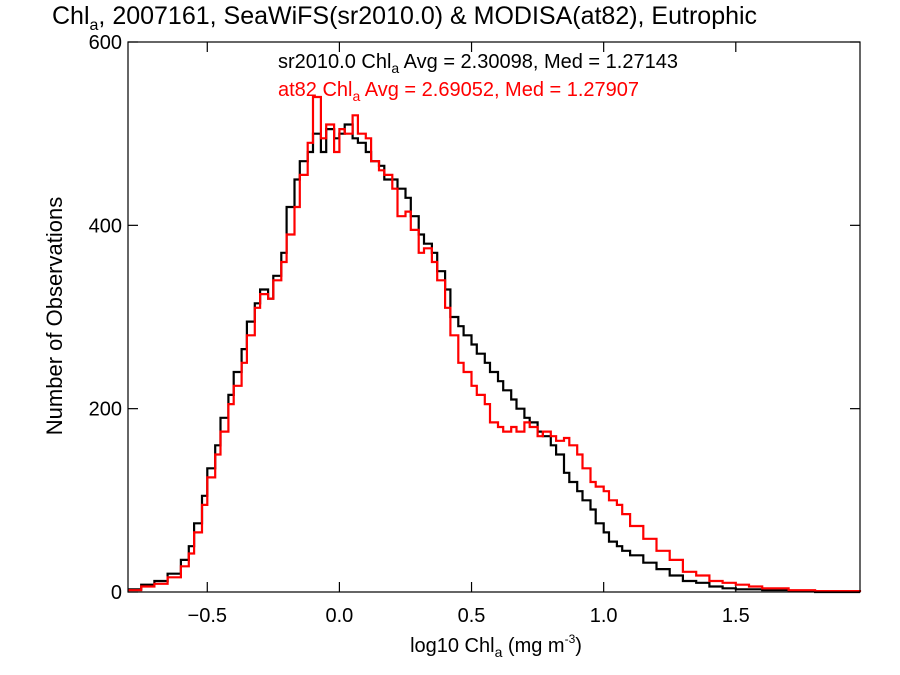 Image resolution: width=900 pixels, height=675 pixels. Describe the element at coordinates (207, 616) in the screenshot. I see `x-tick-label: −0.5` at that location.